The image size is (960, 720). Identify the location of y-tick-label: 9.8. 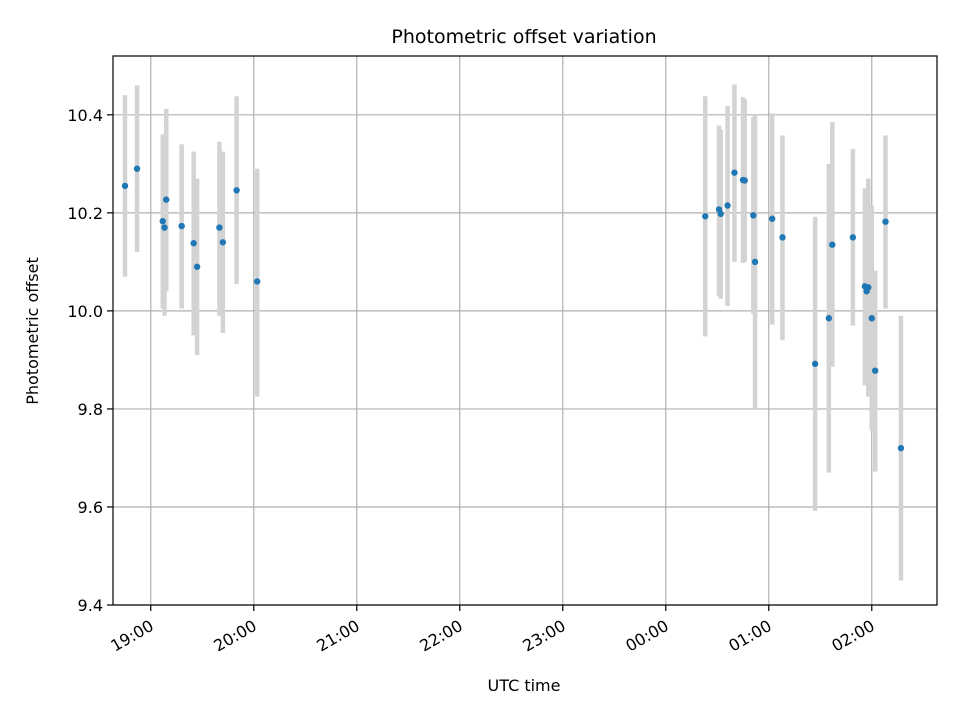
(90, 409).